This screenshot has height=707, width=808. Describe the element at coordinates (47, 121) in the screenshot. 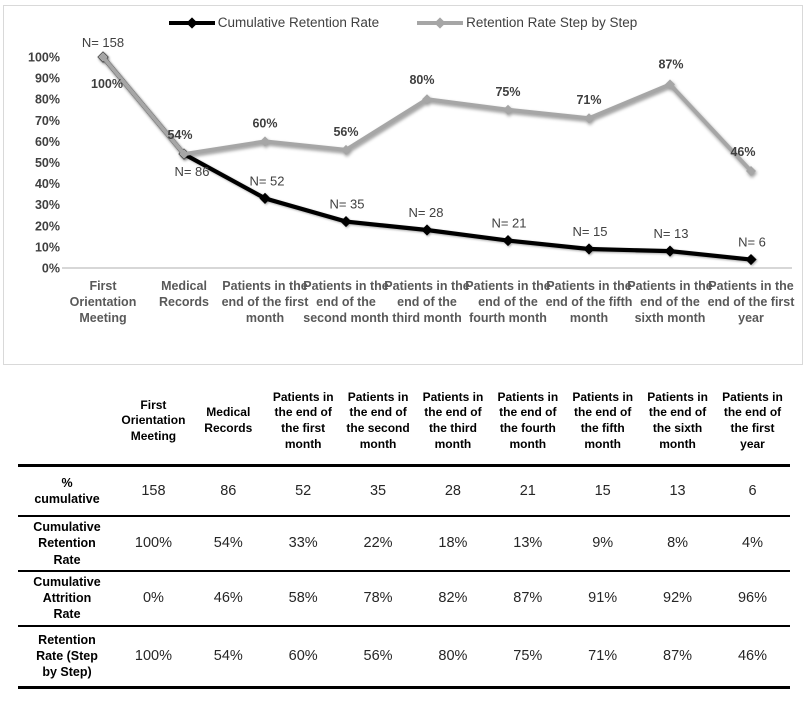

I see `y-axis-tick: 70%` at that location.